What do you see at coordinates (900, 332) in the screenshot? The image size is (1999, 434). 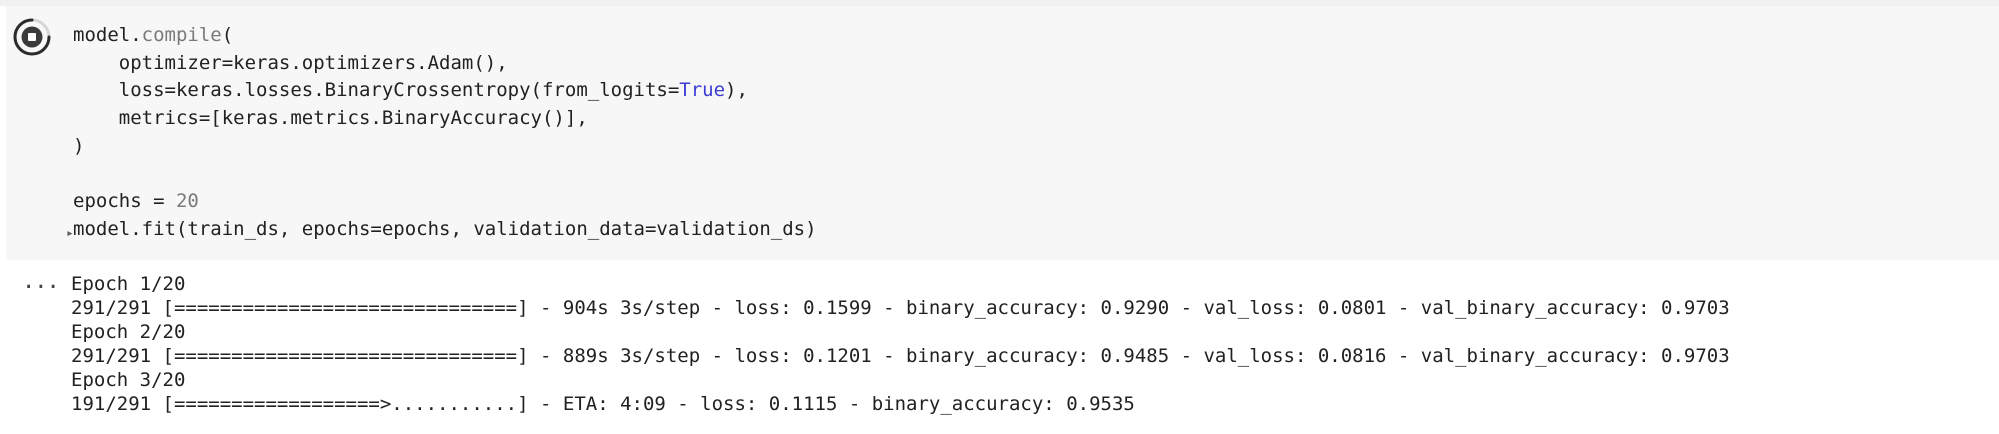 I see `output-line: Epoch 2/20` at bounding box center [900, 332].